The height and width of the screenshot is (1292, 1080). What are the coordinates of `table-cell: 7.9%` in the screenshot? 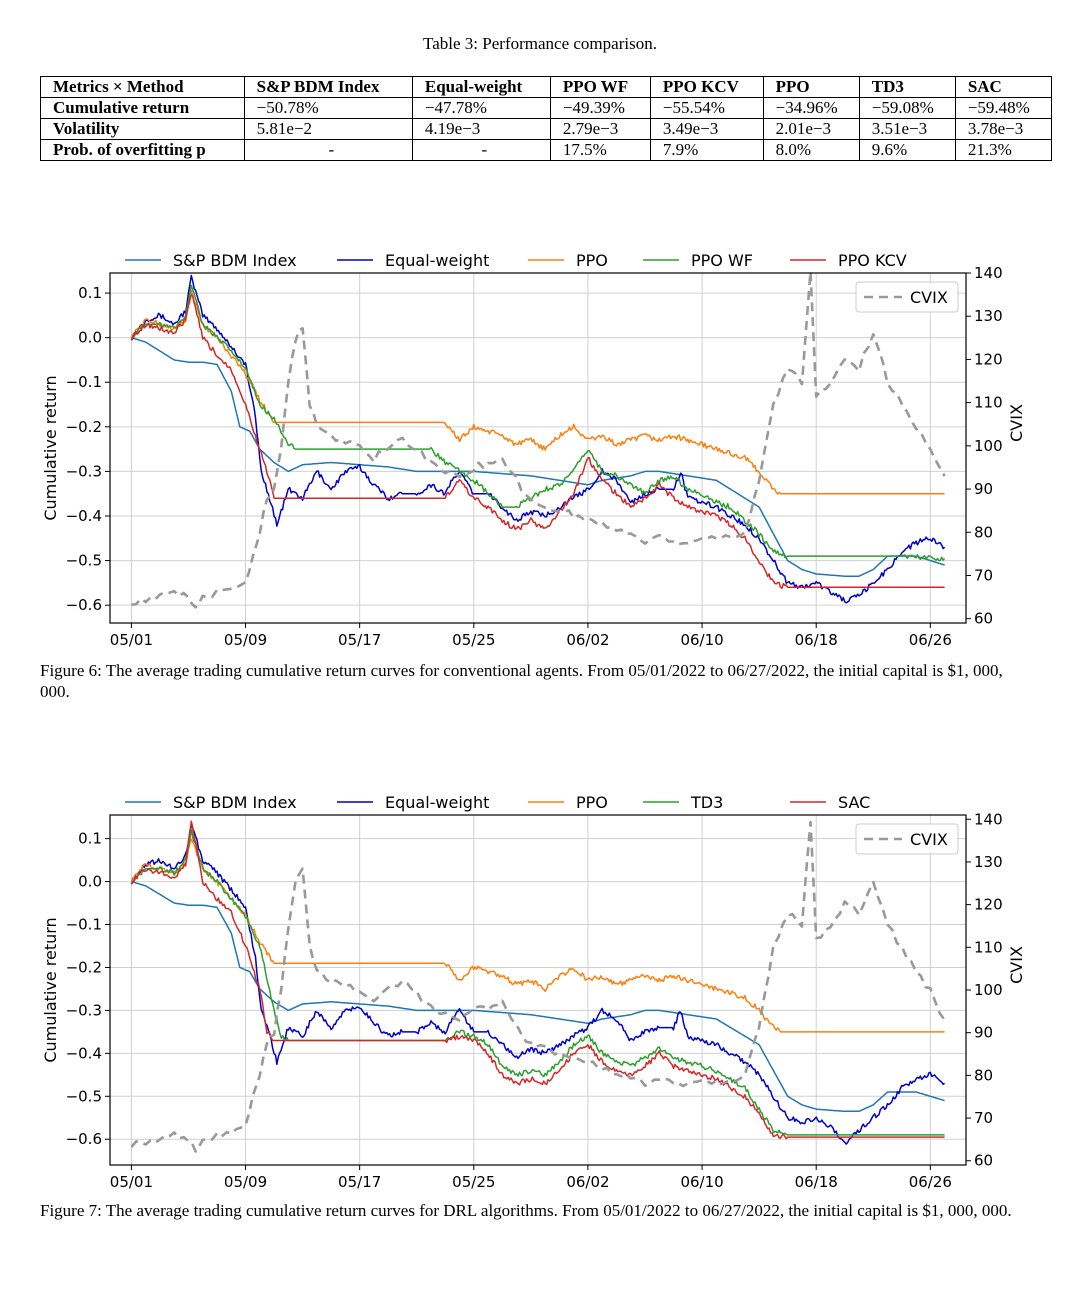 It's located at (706, 150).